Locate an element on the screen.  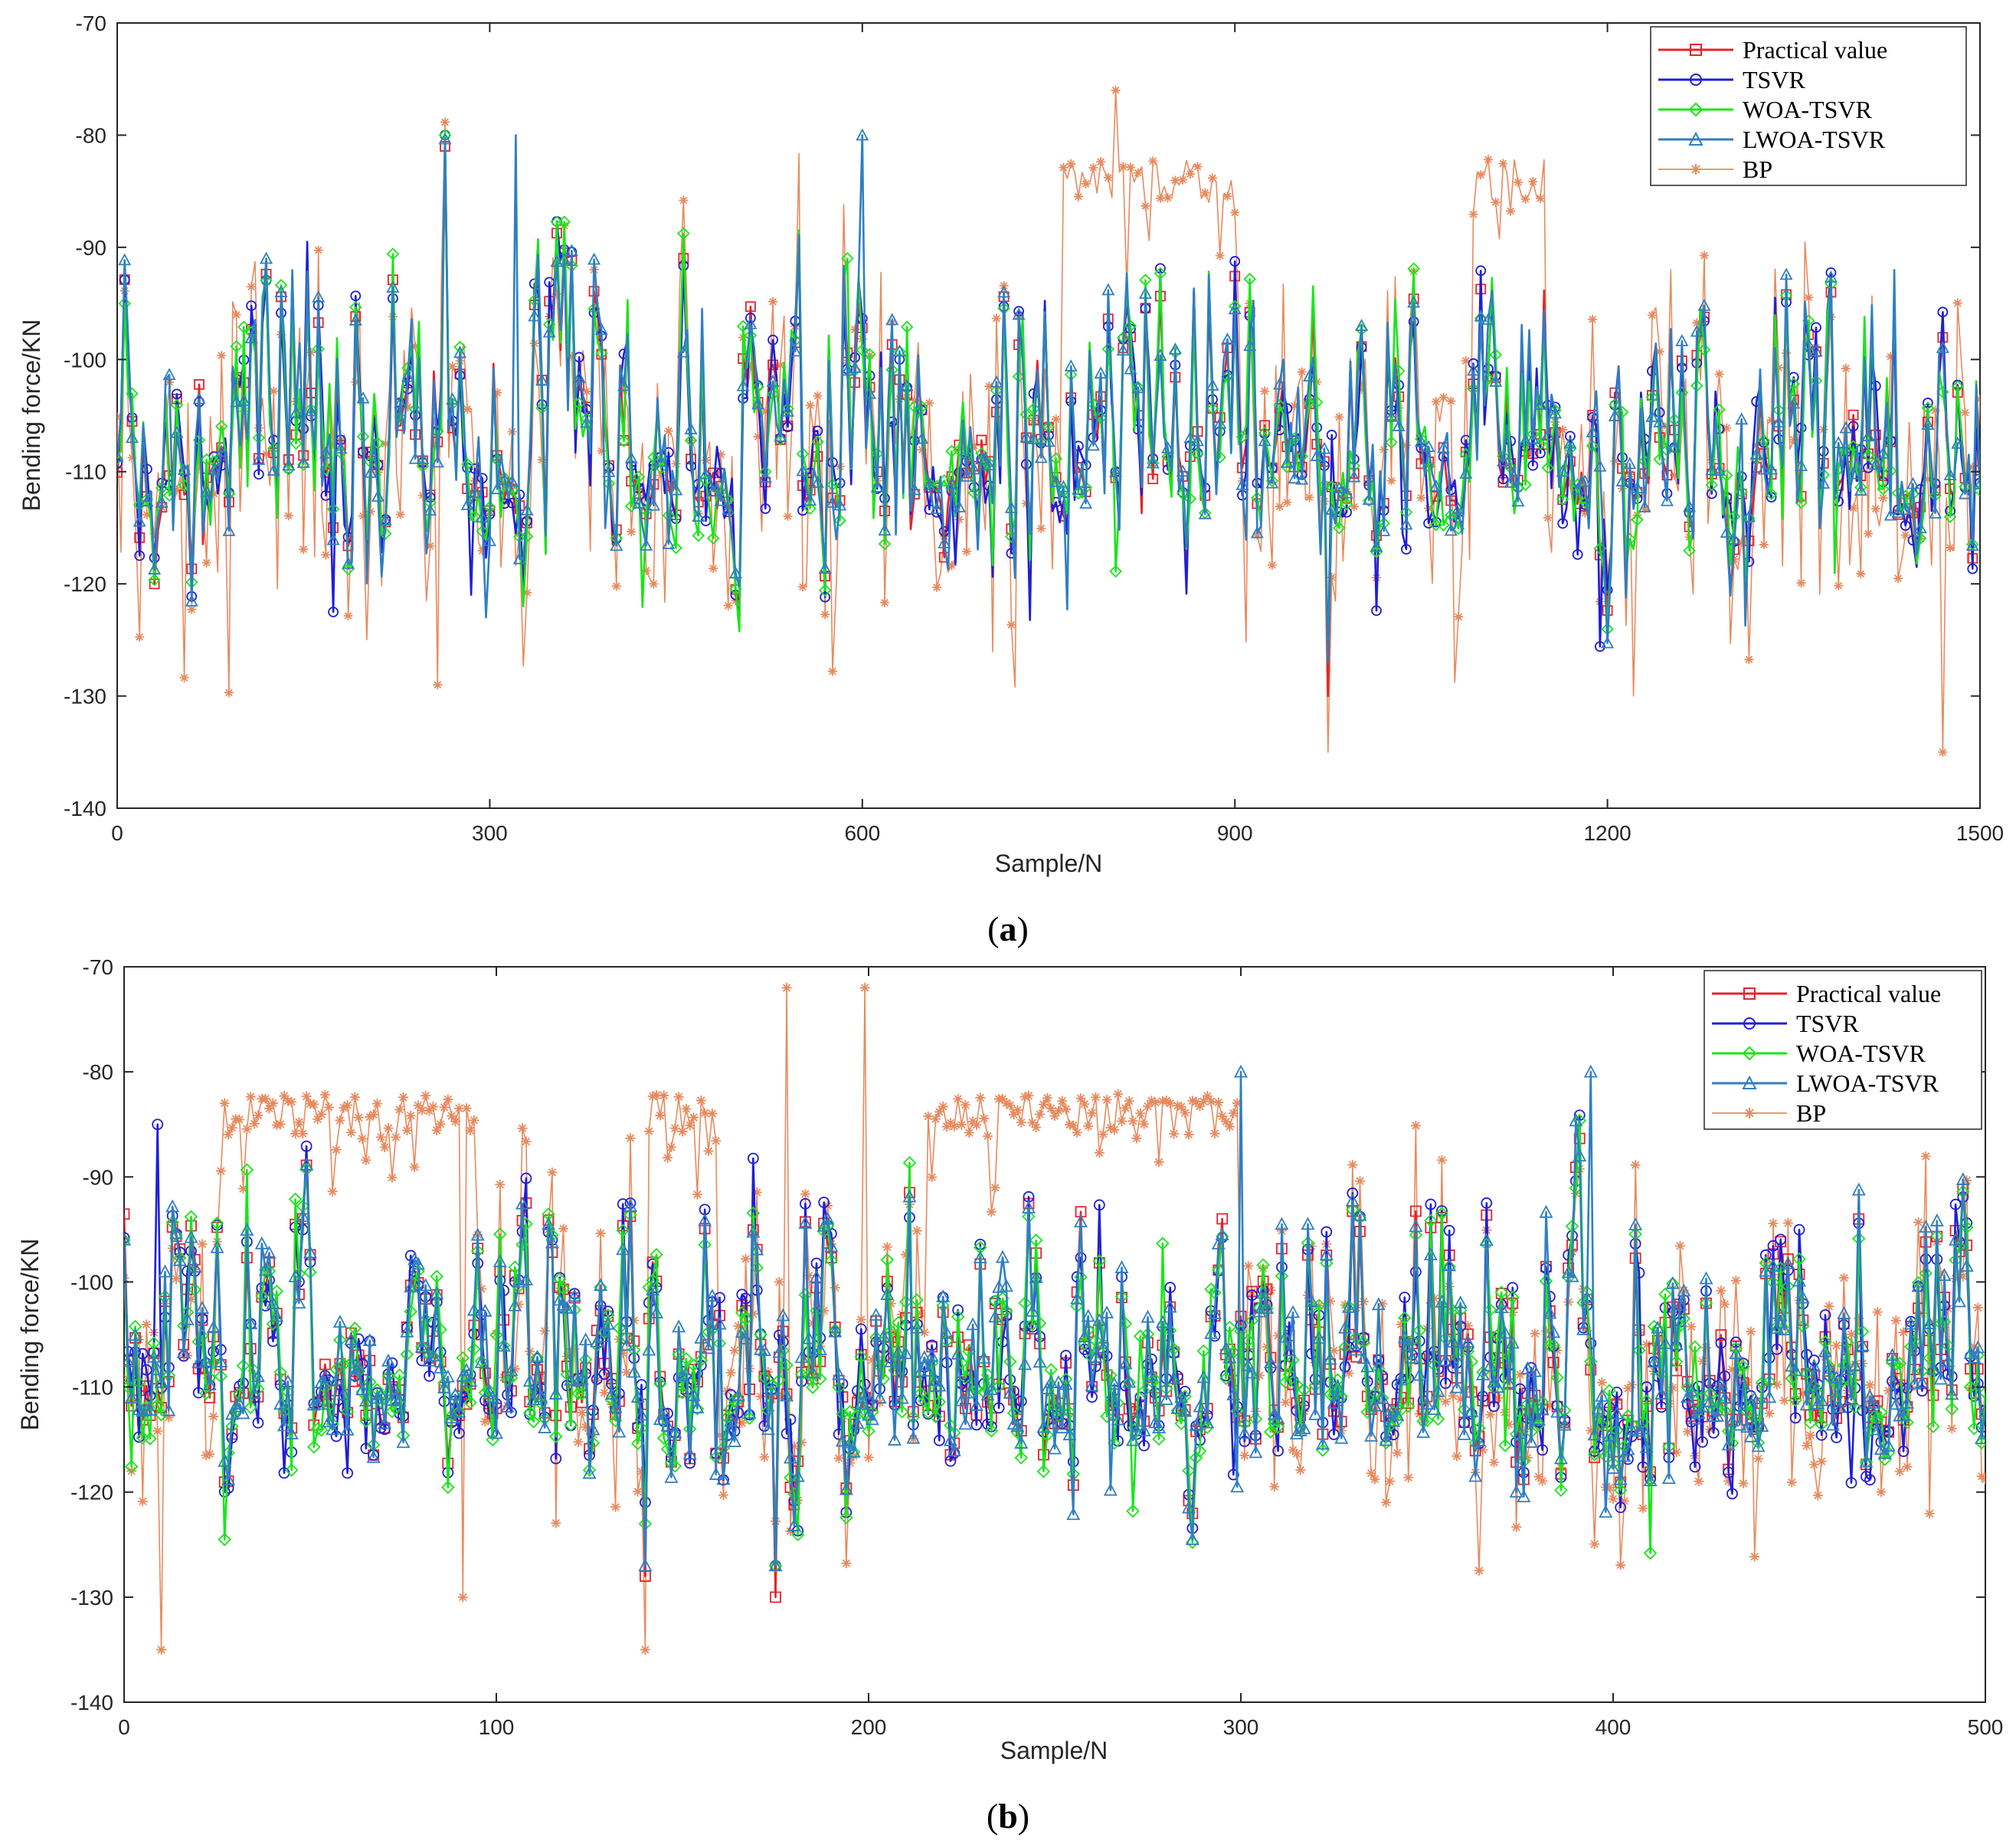
caption-a: (a) is located at coordinates (1008, 928).